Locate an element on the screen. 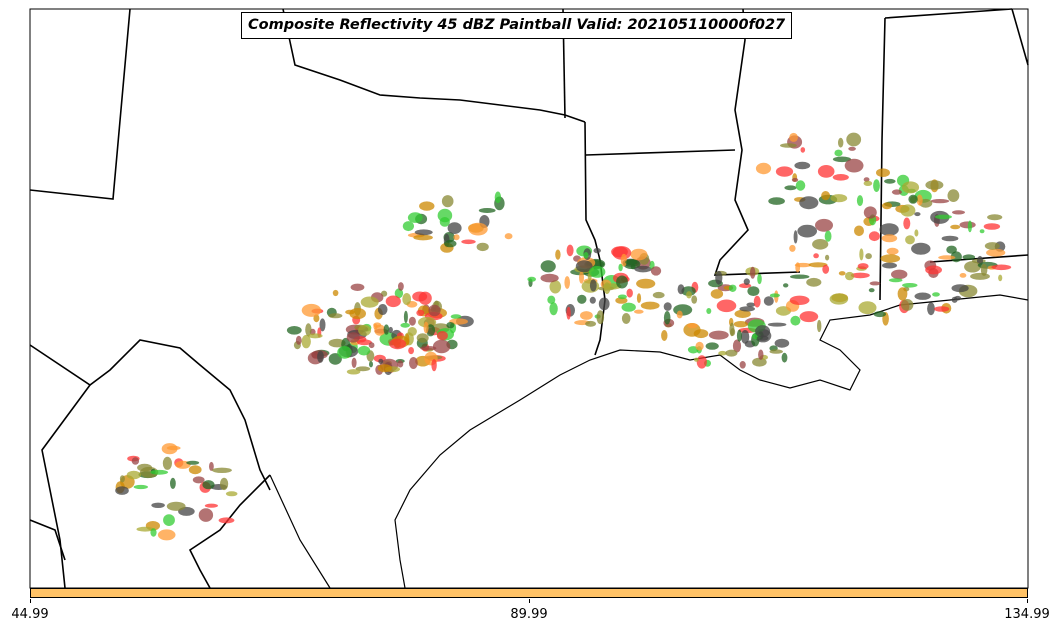 The image size is (1062, 633). colorbar-tick-label-min: 44.99 is located at coordinates (30, 614).